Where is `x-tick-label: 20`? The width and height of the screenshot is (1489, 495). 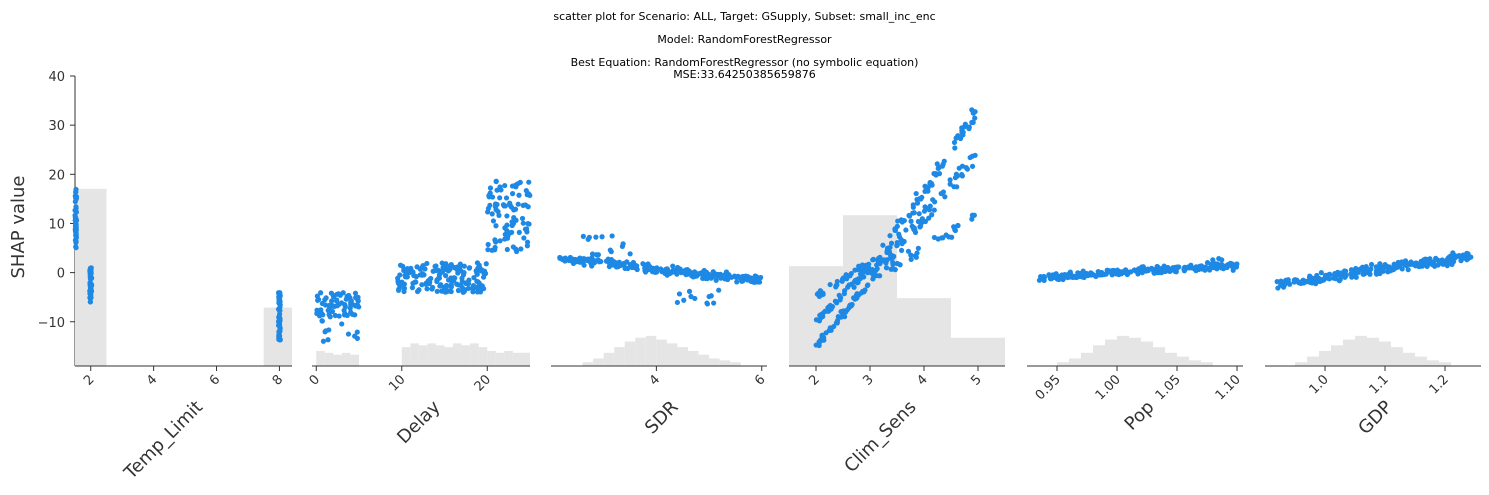
x-tick-label: 20 is located at coordinates (483, 383).